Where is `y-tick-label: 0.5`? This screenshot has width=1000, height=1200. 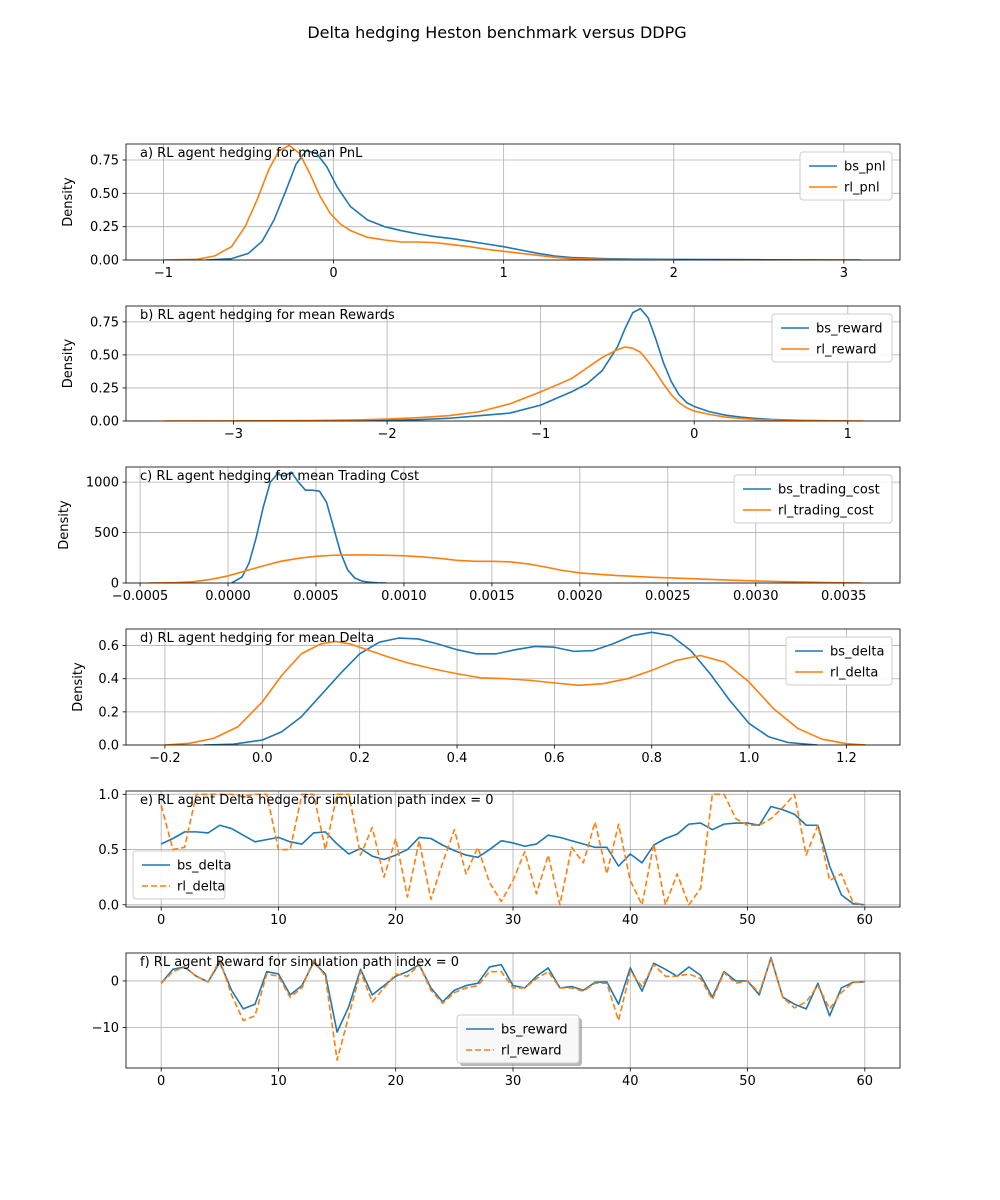
y-tick-label: 0.5 is located at coordinates (108, 850).